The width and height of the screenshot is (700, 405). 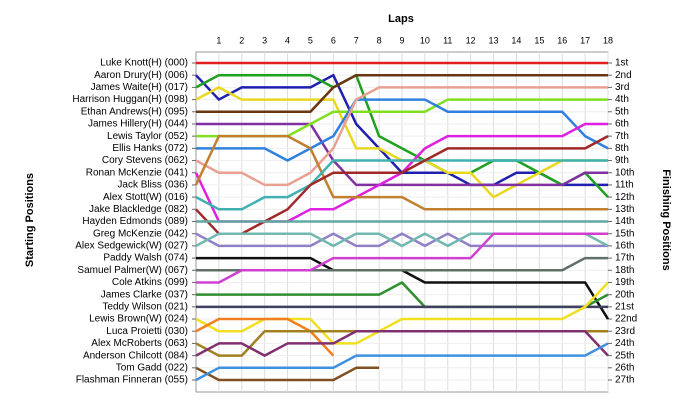 What do you see at coordinates (624, 380) in the screenshot?
I see `y2-tick-label: 27th` at bounding box center [624, 380].